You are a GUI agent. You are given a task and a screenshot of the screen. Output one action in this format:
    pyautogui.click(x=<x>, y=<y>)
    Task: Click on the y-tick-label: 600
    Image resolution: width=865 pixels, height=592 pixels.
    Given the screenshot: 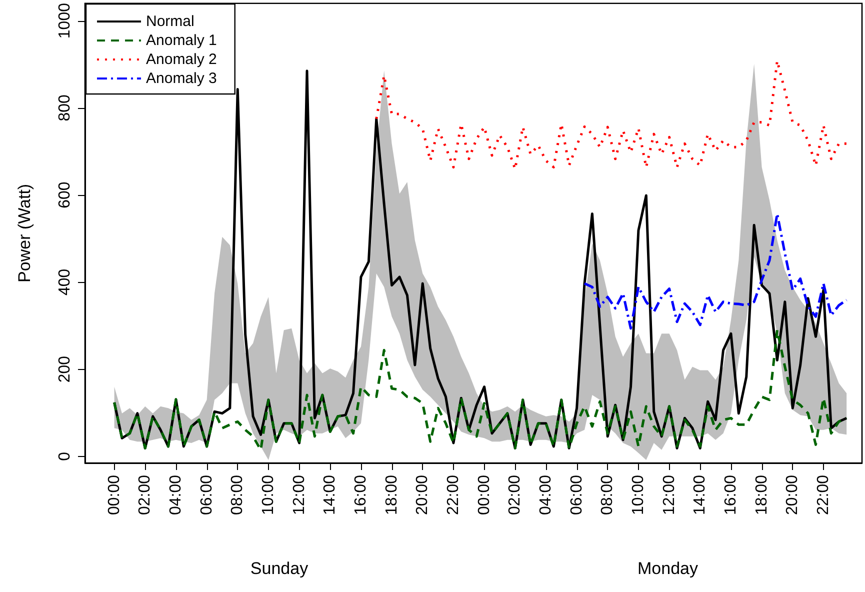 What is the action you would take?
    pyautogui.click(x=65, y=195)
    